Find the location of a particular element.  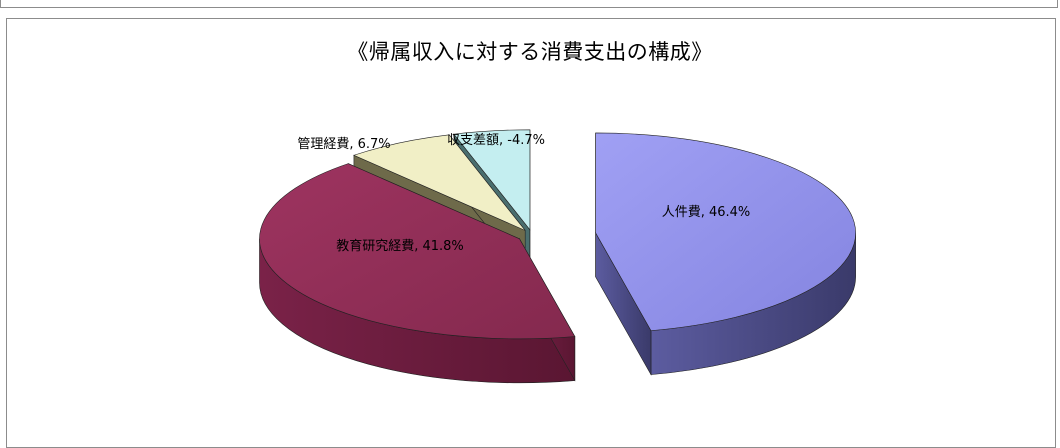

data-label-kanri: 管理経費, 6.7% is located at coordinates (343, 144).